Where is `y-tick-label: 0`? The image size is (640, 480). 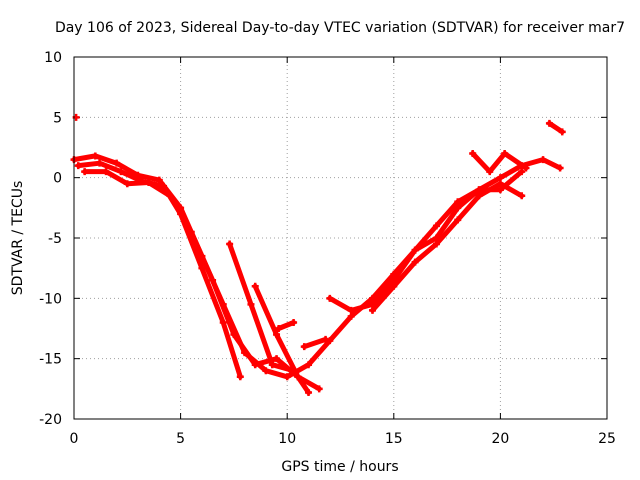 y-tick-label: 0 is located at coordinates (57, 179).